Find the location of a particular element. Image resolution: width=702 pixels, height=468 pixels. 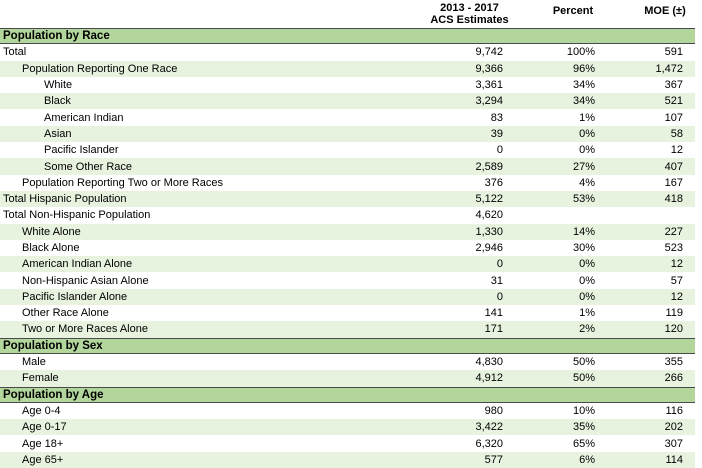

moe-cell: 107 is located at coordinates (673, 117).